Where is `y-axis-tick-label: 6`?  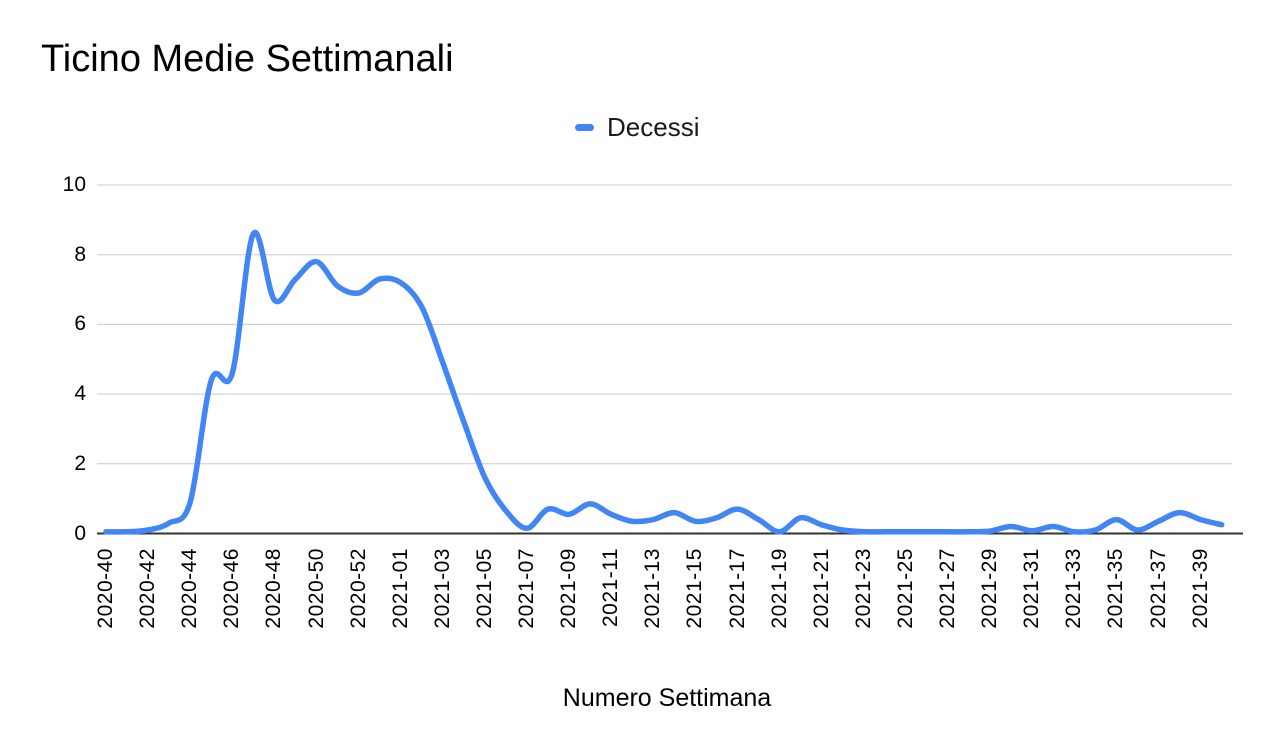
y-axis-tick-label: 6 is located at coordinates (80, 324).